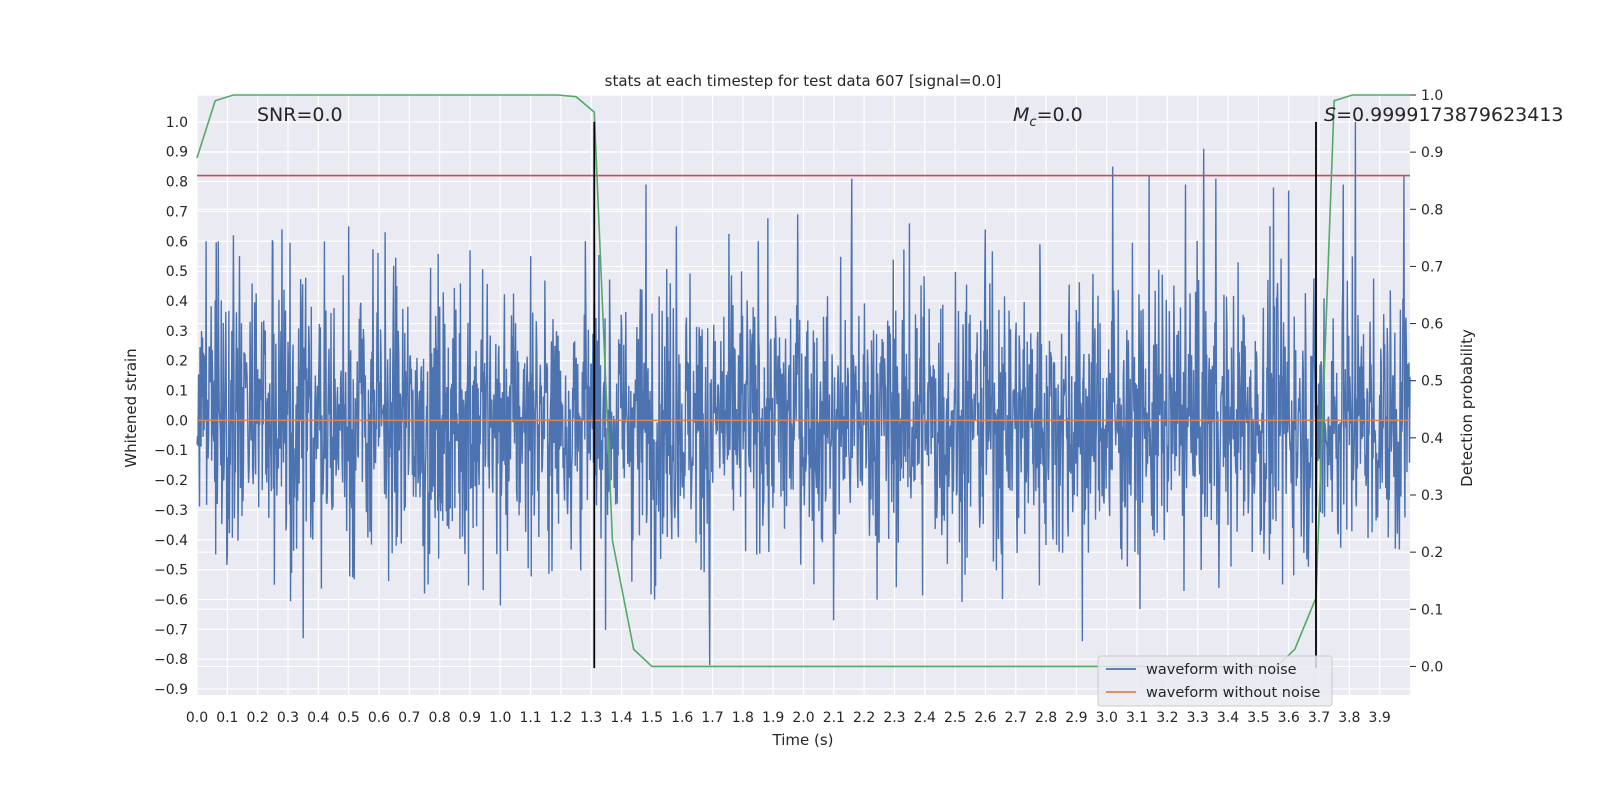  Describe the element at coordinates (171, 541) in the screenshot. I see `y-tick-label: −0.4` at that location.